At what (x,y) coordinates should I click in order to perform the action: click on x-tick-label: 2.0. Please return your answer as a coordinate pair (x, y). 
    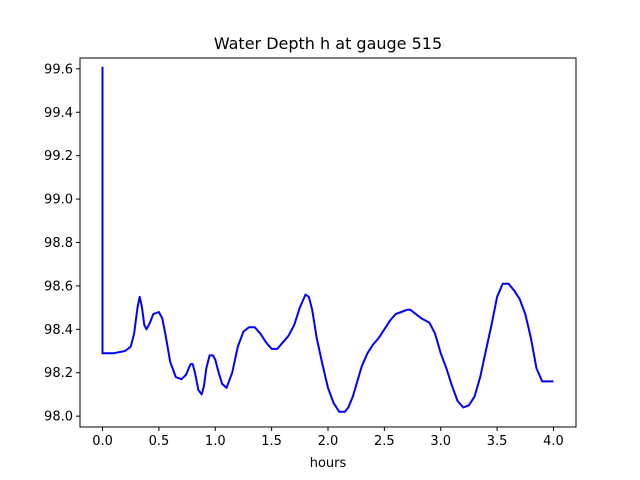
    Looking at the image, I should click on (328, 441).